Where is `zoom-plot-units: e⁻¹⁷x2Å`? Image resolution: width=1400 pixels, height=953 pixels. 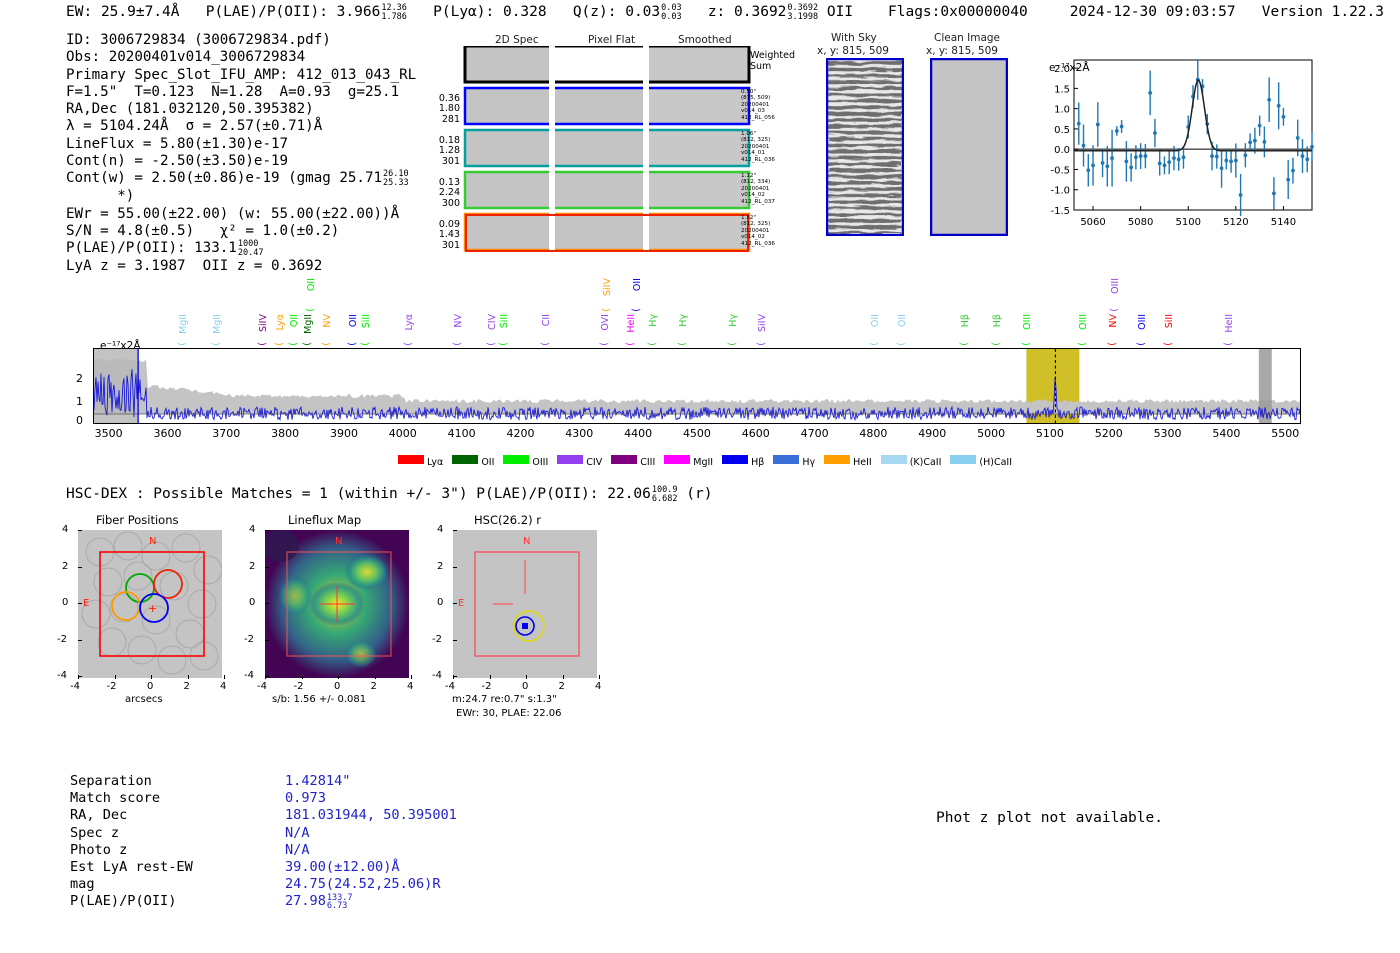
zoom-plot-units: e⁻¹⁷x2Å is located at coordinates (1069, 68).